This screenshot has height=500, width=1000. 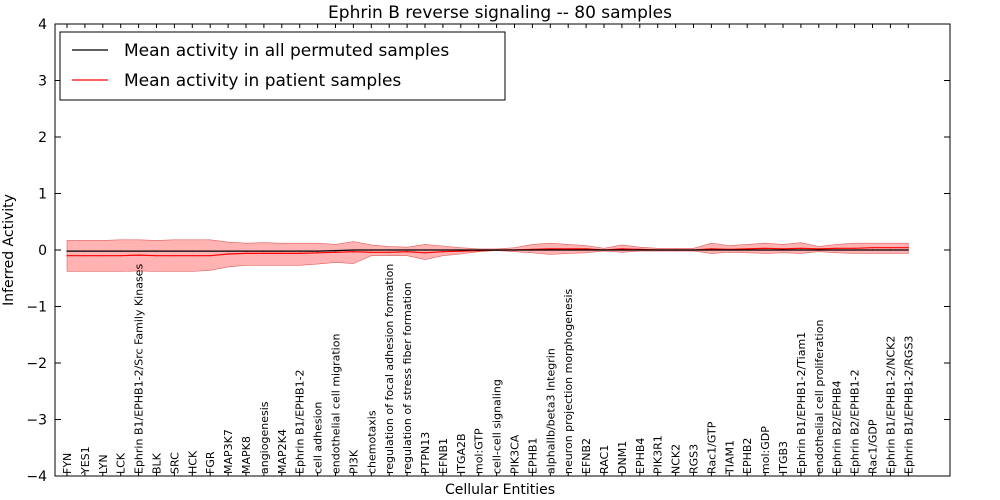 I want to click on x-category-label: Ephrin B1/EPHB1-2, so click(x=300, y=421).